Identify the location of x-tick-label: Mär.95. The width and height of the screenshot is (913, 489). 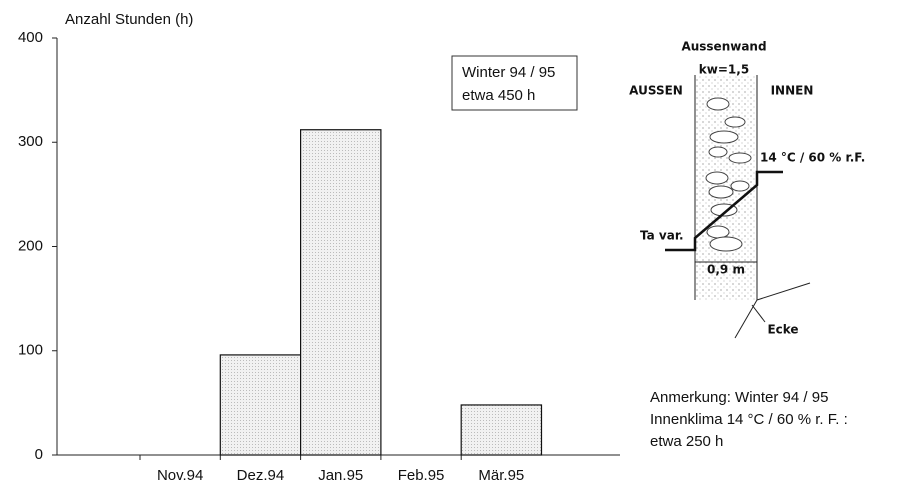
(501, 475).